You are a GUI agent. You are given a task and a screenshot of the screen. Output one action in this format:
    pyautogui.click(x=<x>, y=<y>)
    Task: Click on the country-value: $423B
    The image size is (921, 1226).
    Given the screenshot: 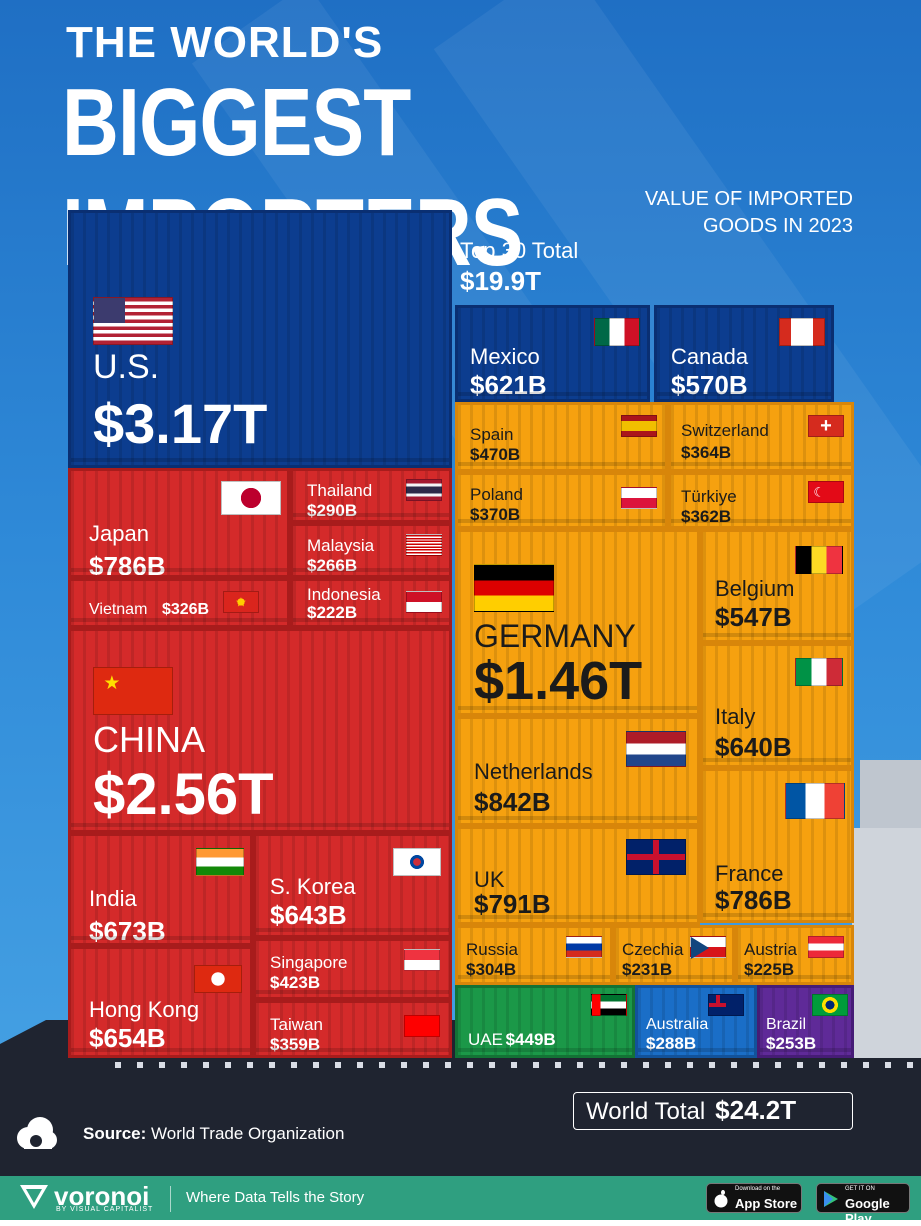 What is the action you would take?
    pyautogui.click(x=295, y=982)
    